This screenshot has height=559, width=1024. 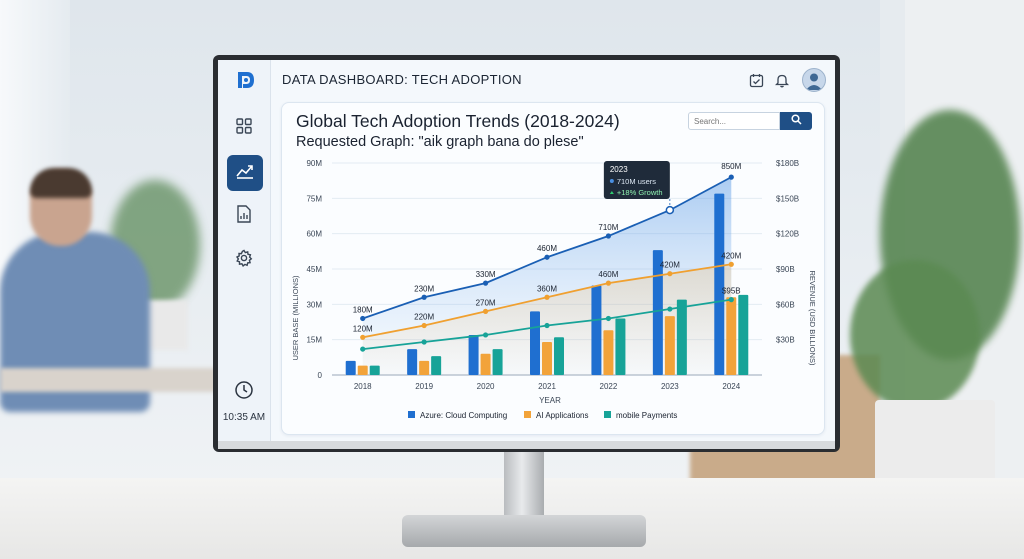 I want to click on report-icon, so click(x=244, y=216).